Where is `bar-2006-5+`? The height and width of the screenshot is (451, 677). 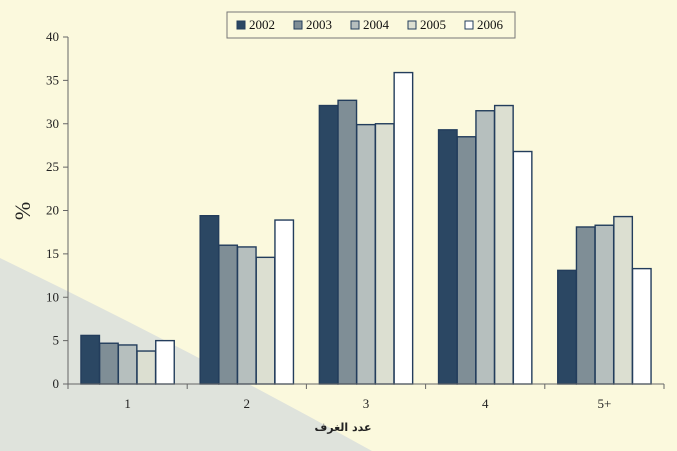 bar-2006-5+ is located at coordinates (641, 326).